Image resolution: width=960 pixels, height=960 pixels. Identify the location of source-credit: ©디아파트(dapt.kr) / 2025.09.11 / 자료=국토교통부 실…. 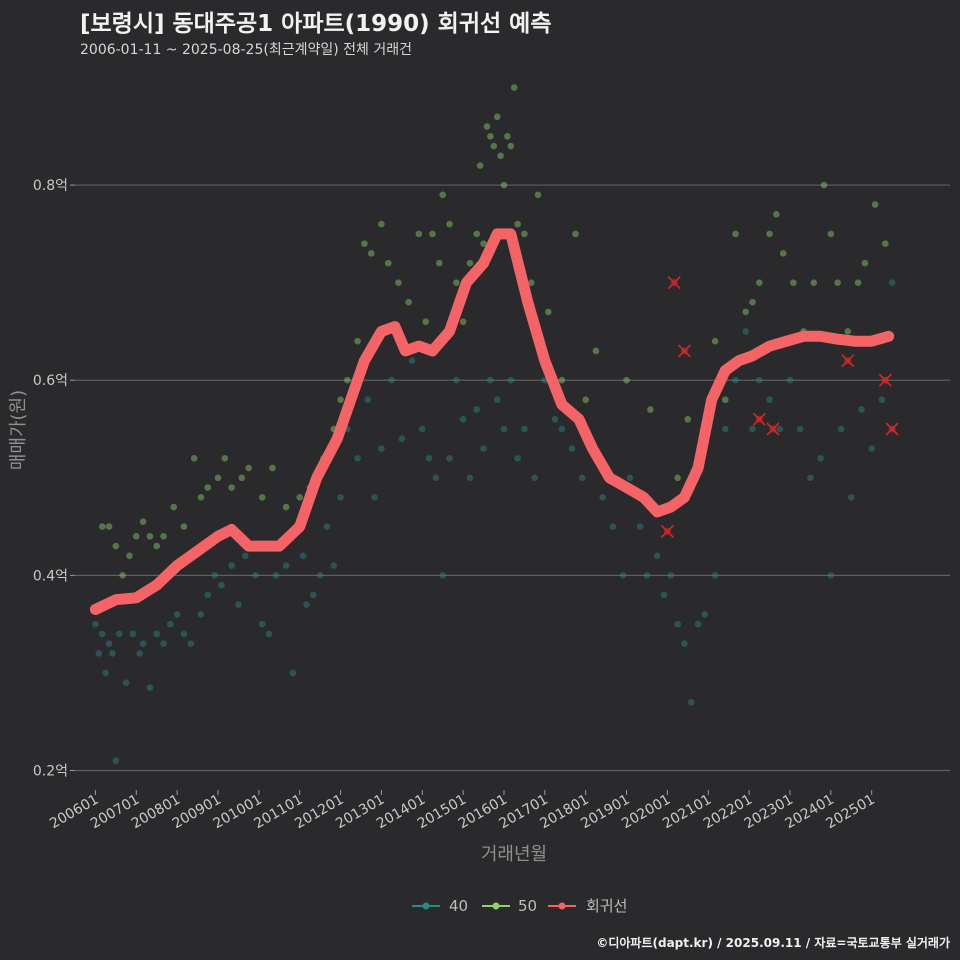
(773, 943).